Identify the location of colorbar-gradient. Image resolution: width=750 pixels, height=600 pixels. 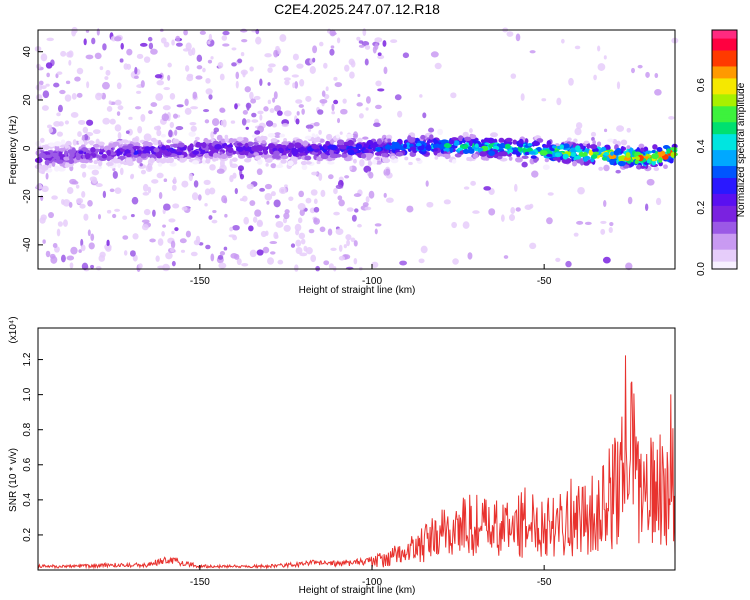
(724, 150).